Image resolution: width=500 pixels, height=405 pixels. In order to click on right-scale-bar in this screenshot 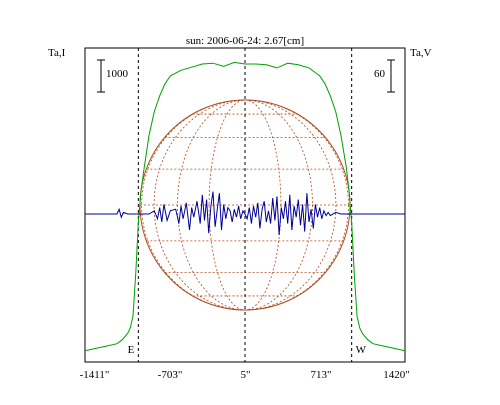, I will do `click(391, 76)`.